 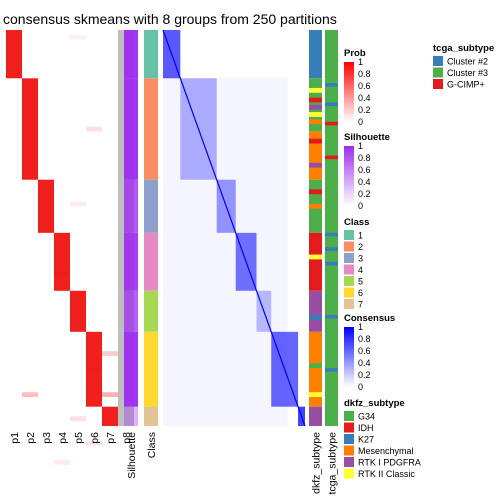 What do you see at coordinates (349, 176) in the screenshot?
I see `silhouette-legend-gradient` at bounding box center [349, 176].